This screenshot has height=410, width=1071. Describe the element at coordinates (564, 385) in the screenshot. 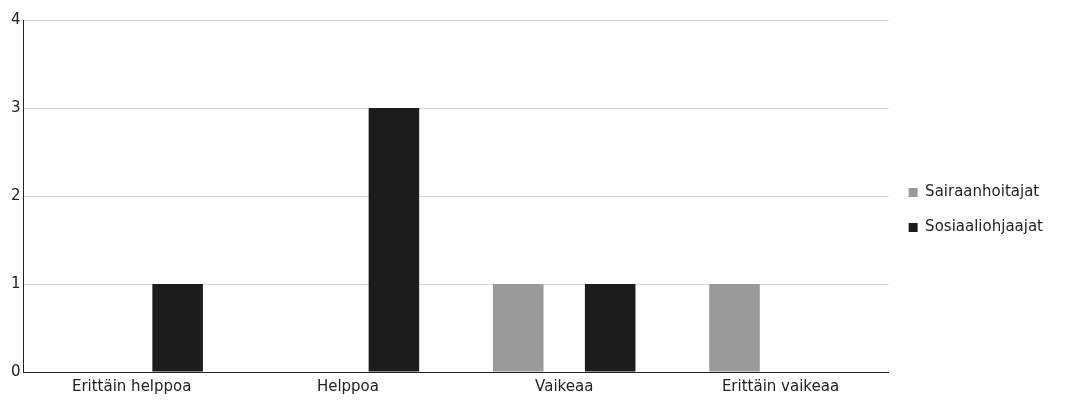

I see `x-tick-label: Vaikeaa` at that location.